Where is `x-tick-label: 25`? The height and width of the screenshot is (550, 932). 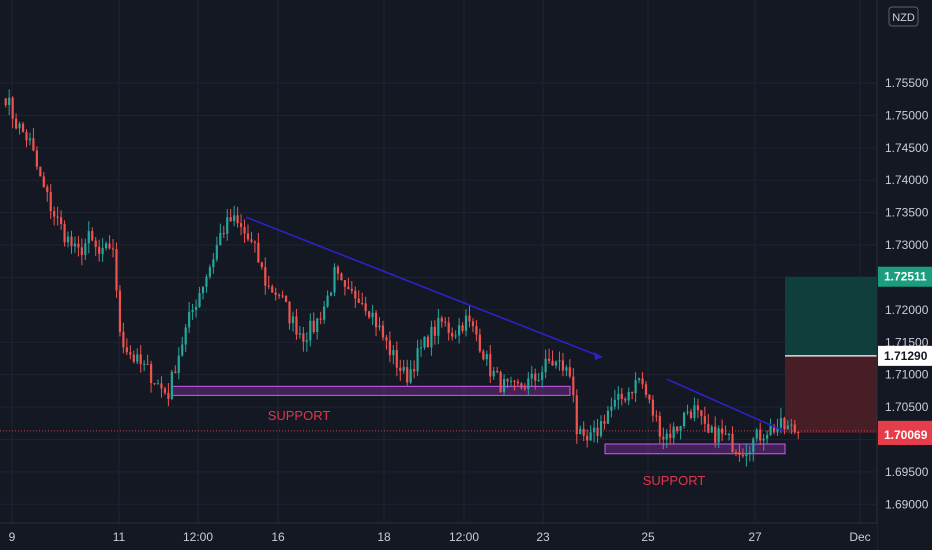
x-tick-label: 25 is located at coordinates (648, 537).